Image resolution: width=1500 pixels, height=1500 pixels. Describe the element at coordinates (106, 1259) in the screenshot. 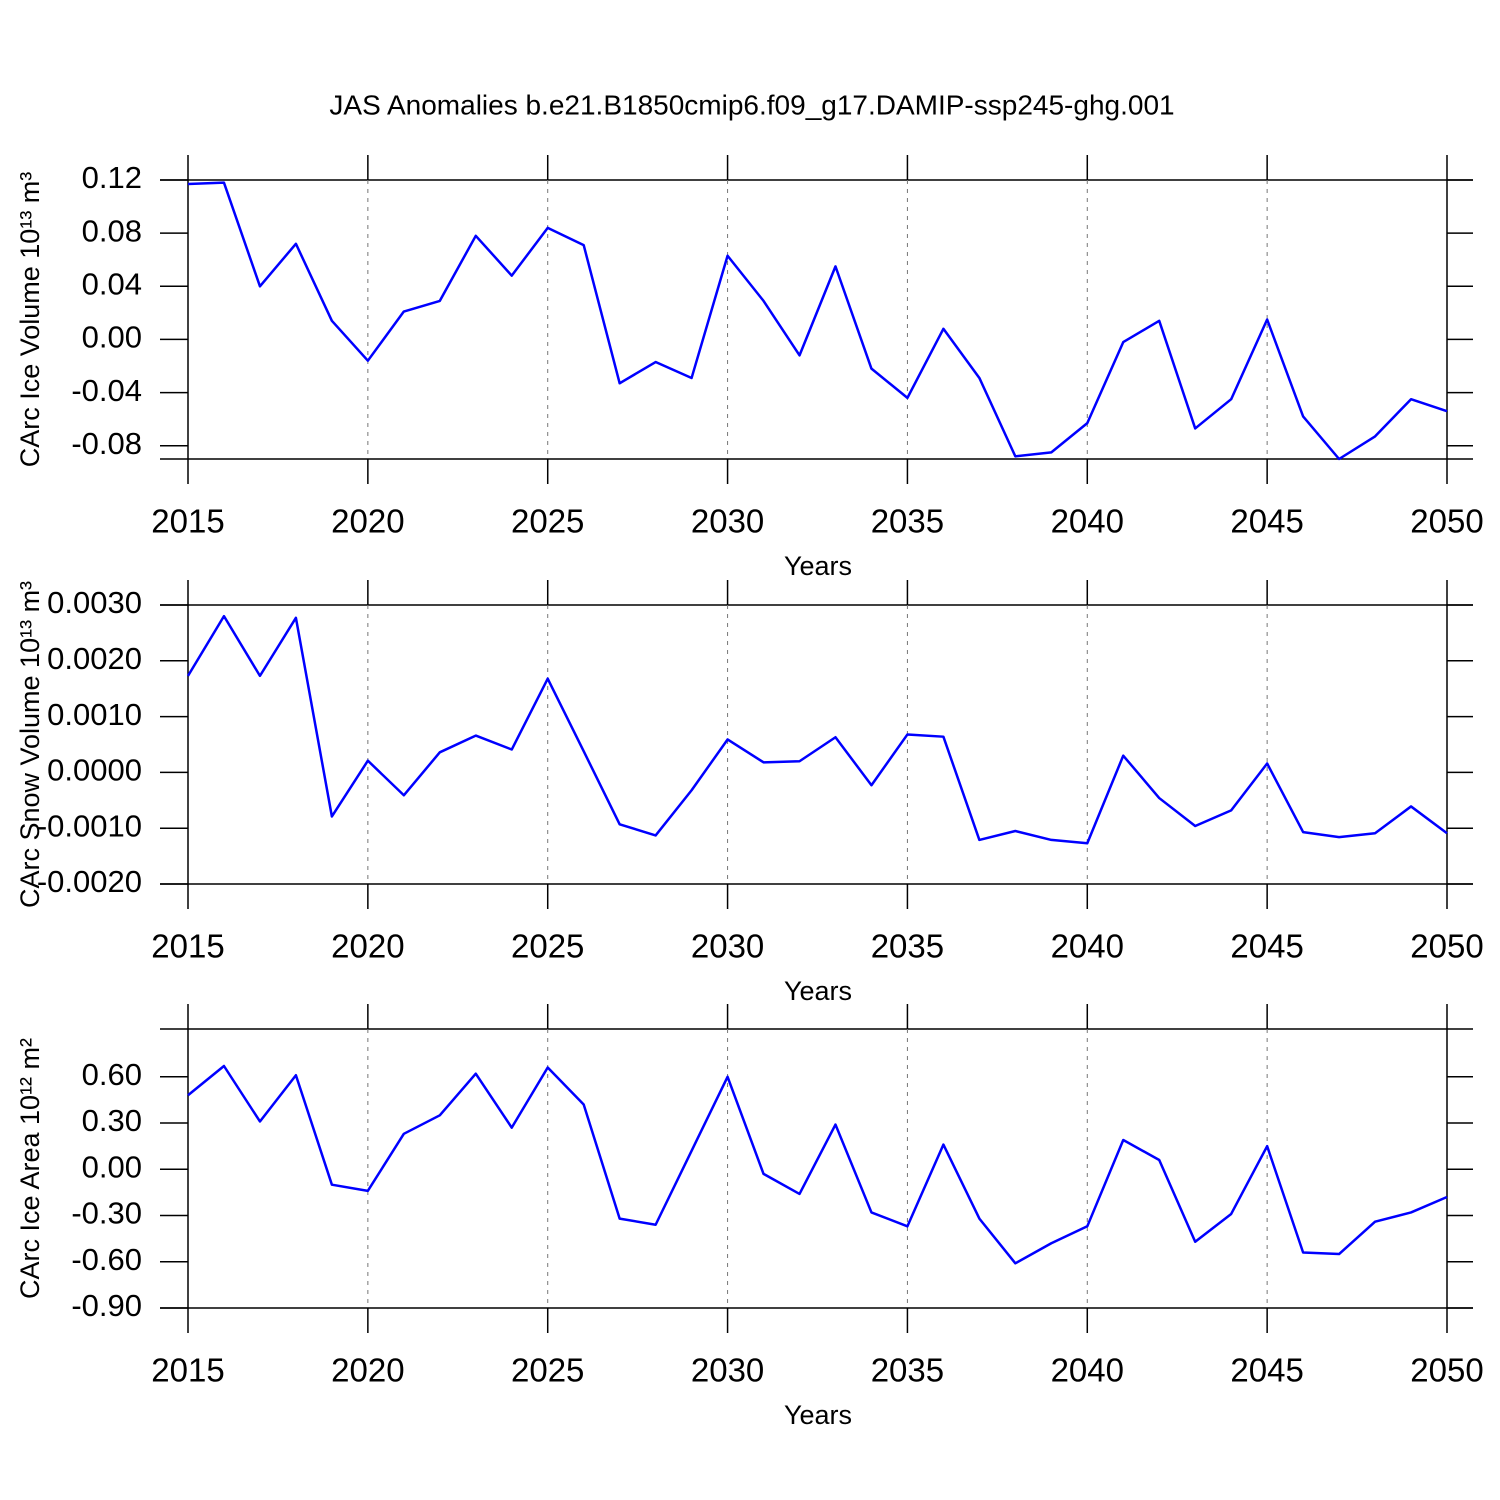

I see `y-tick-label: -0.60` at that location.